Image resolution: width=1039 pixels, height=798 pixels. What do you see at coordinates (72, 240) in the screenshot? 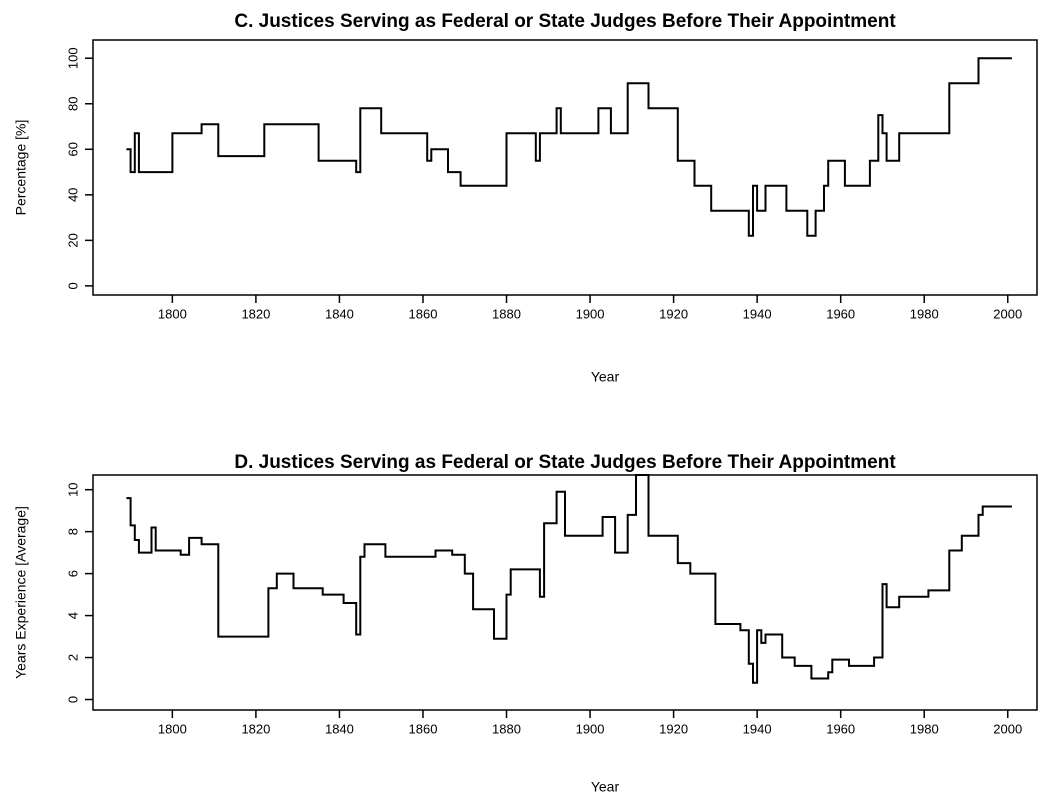
I see `y-tick-label: 20` at bounding box center [72, 240].